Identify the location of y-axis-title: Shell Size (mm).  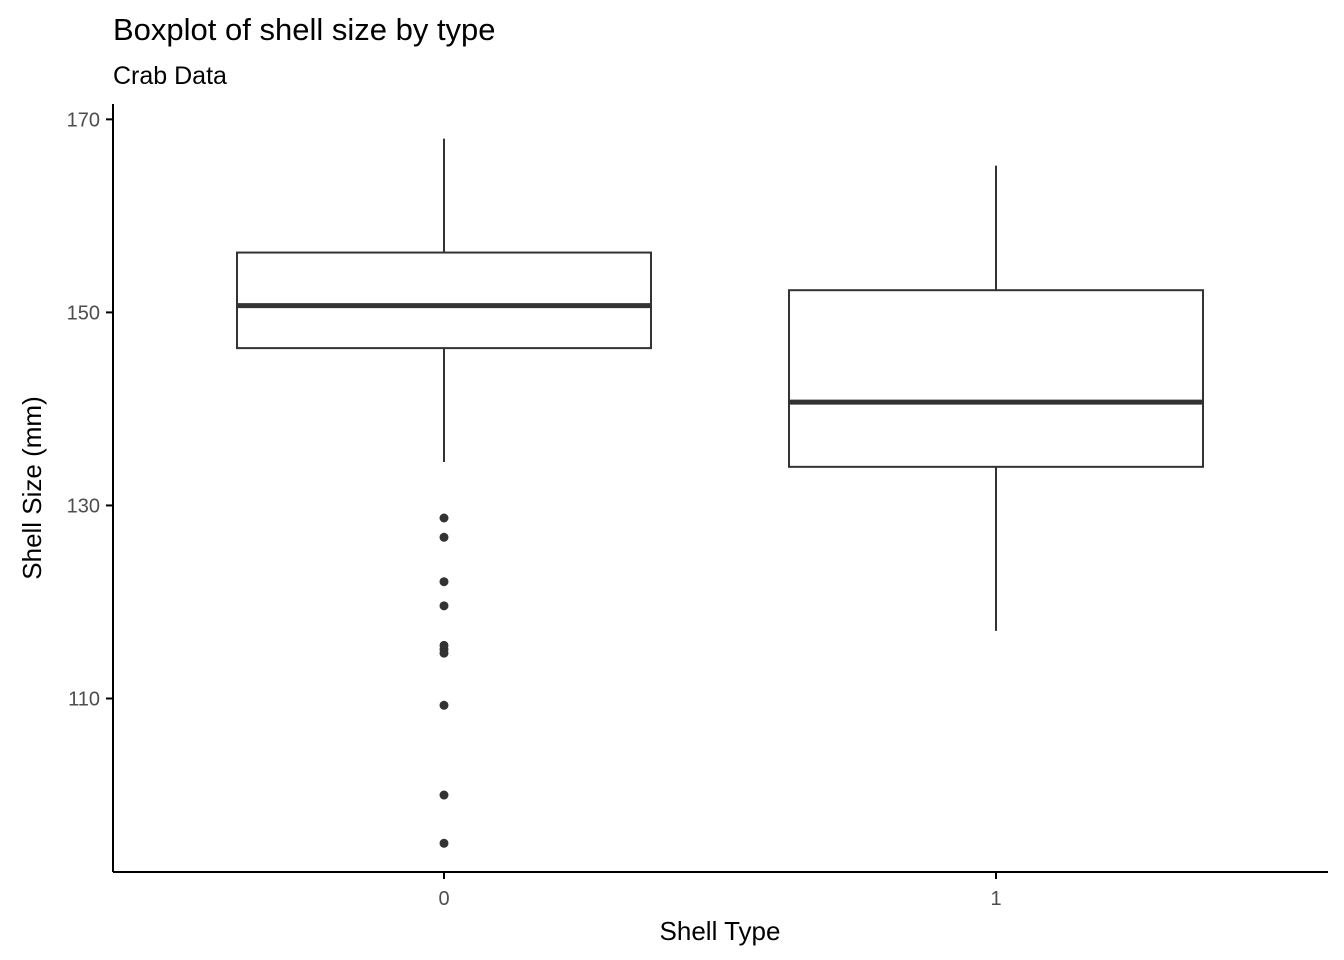
(32, 487).